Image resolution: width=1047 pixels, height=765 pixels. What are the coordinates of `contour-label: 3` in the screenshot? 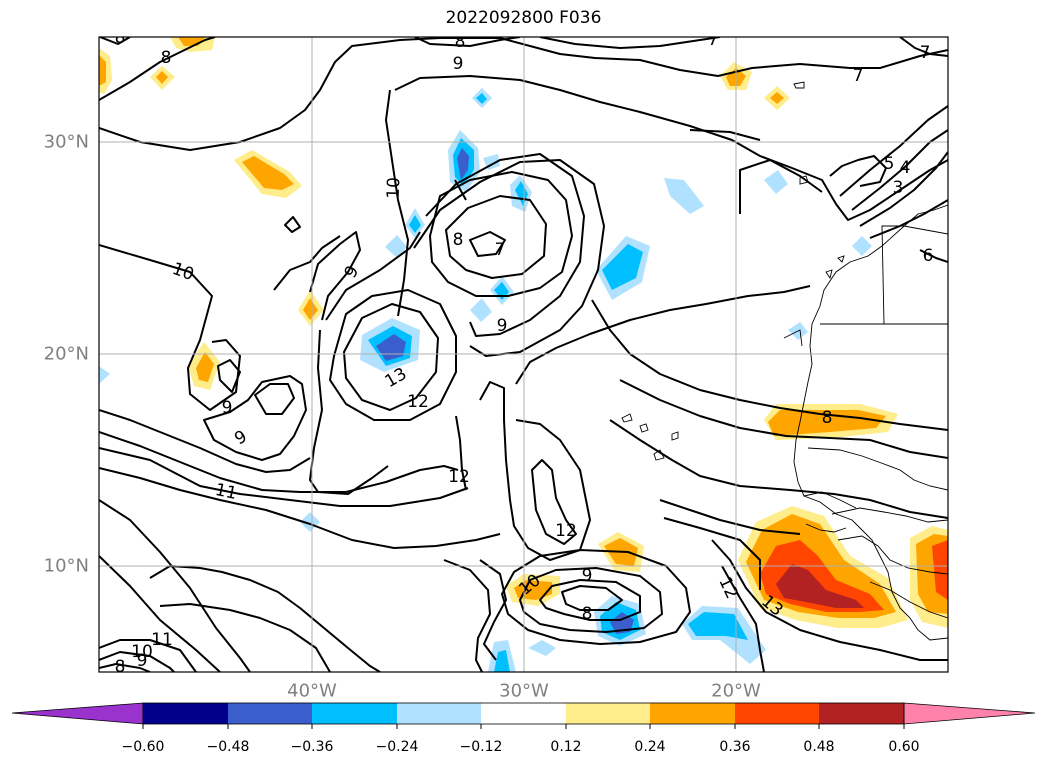 It's located at (898, 188).